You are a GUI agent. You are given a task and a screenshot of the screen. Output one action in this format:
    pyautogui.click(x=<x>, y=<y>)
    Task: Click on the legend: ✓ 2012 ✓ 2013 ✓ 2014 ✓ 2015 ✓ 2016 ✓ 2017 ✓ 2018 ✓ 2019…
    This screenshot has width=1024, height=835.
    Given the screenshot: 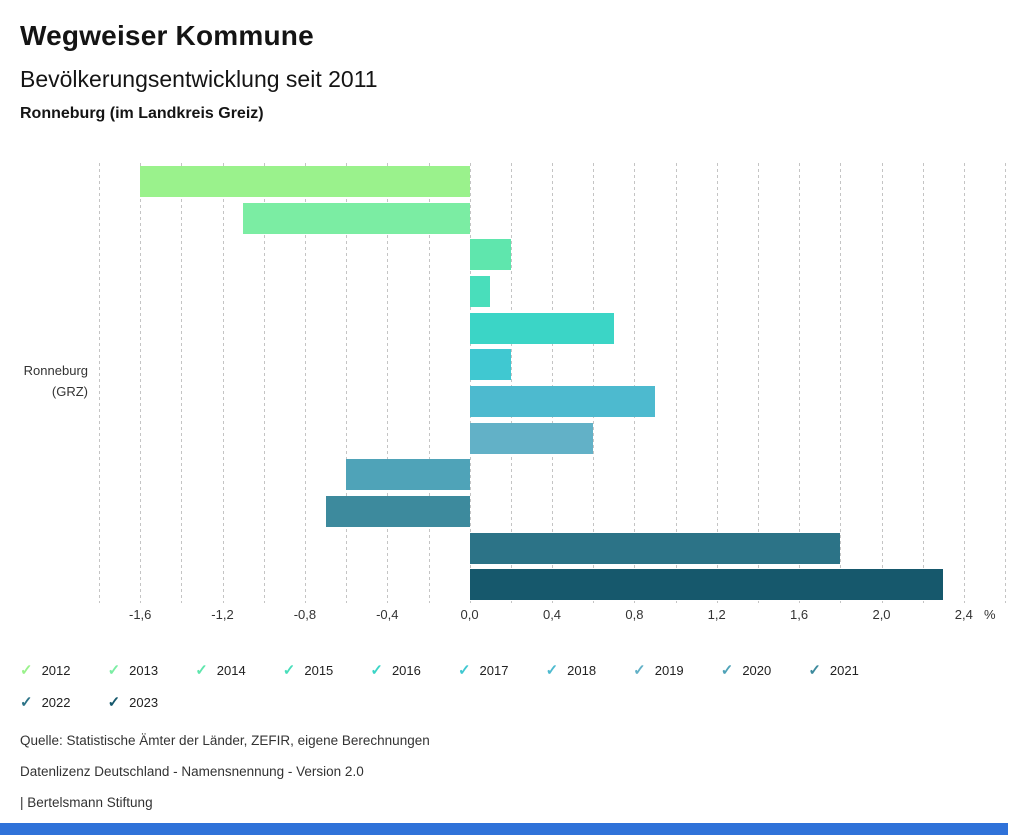 What is the action you would take?
    pyautogui.click(x=463, y=686)
    